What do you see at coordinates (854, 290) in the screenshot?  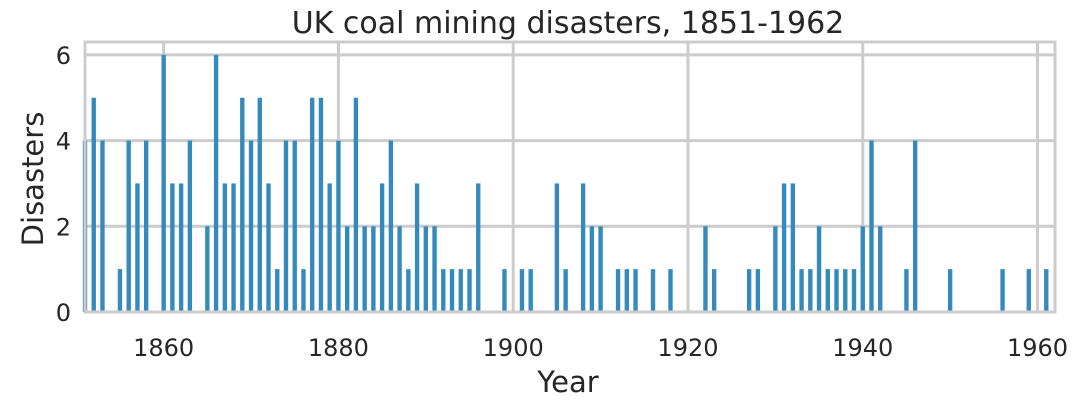 I see `bar-1939` at bounding box center [854, 290].